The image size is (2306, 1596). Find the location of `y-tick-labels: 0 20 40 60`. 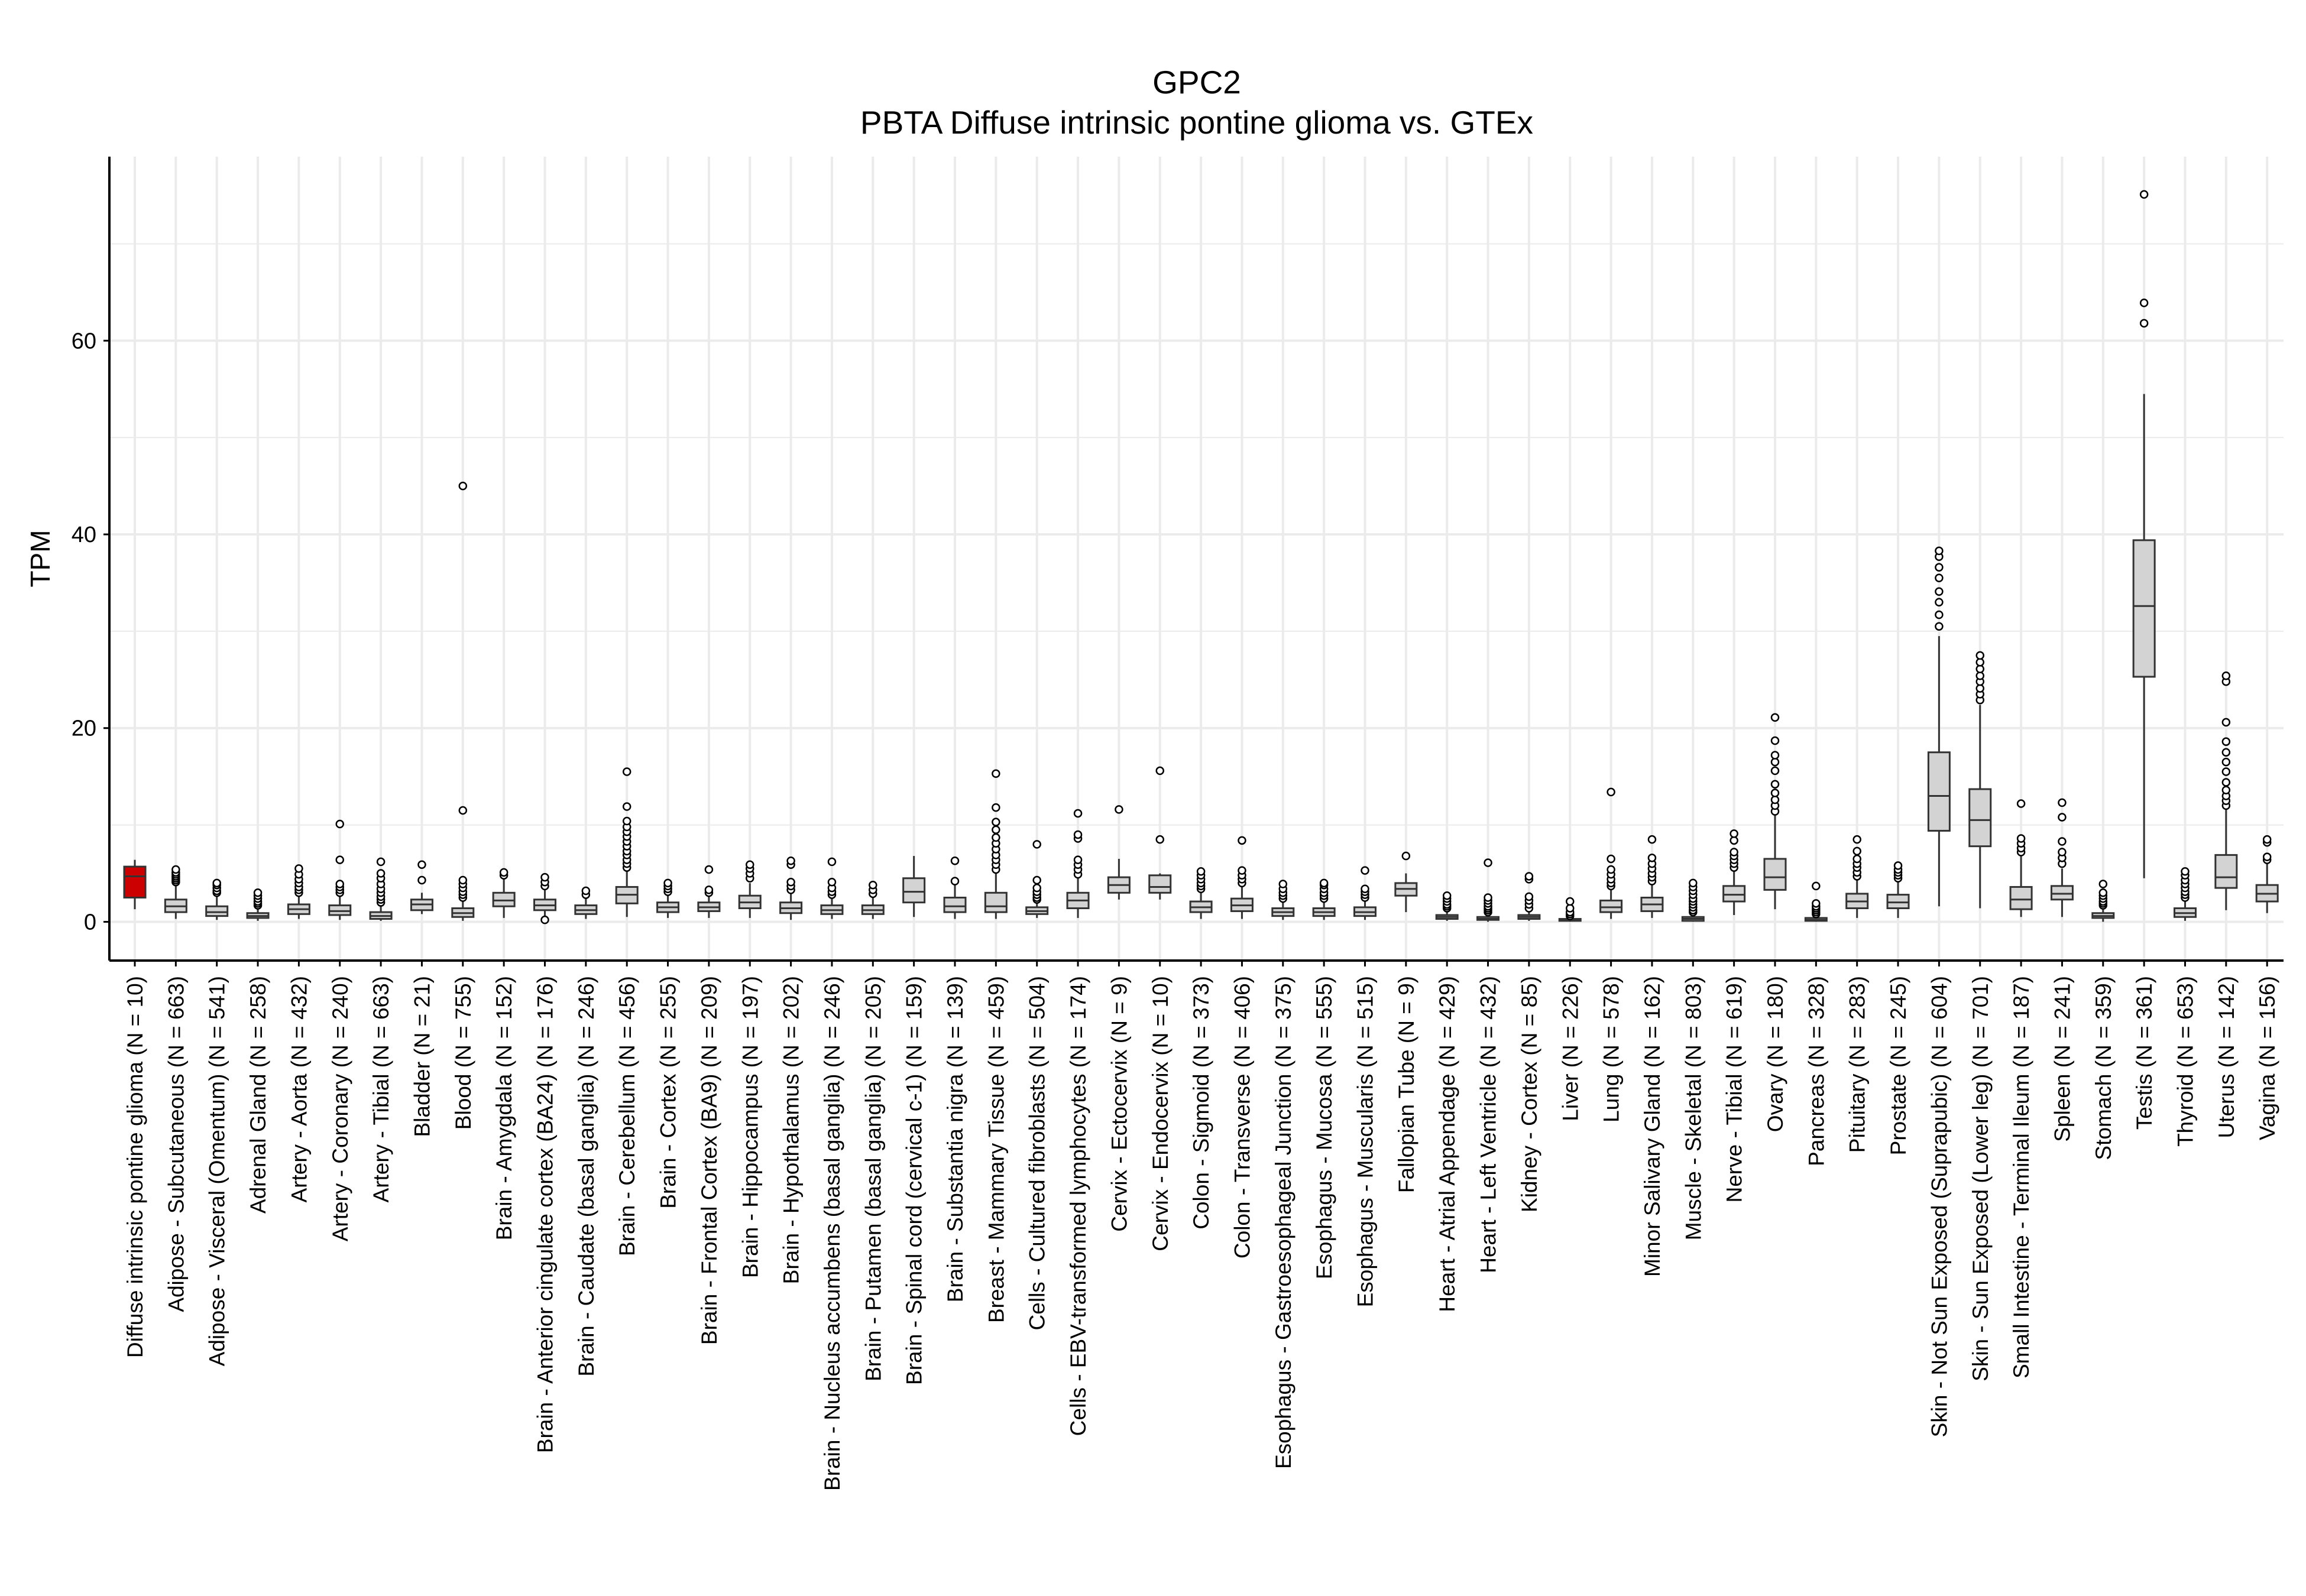

y-tick-labels: 0 20 40 60 is located at coordinates (90, 632).